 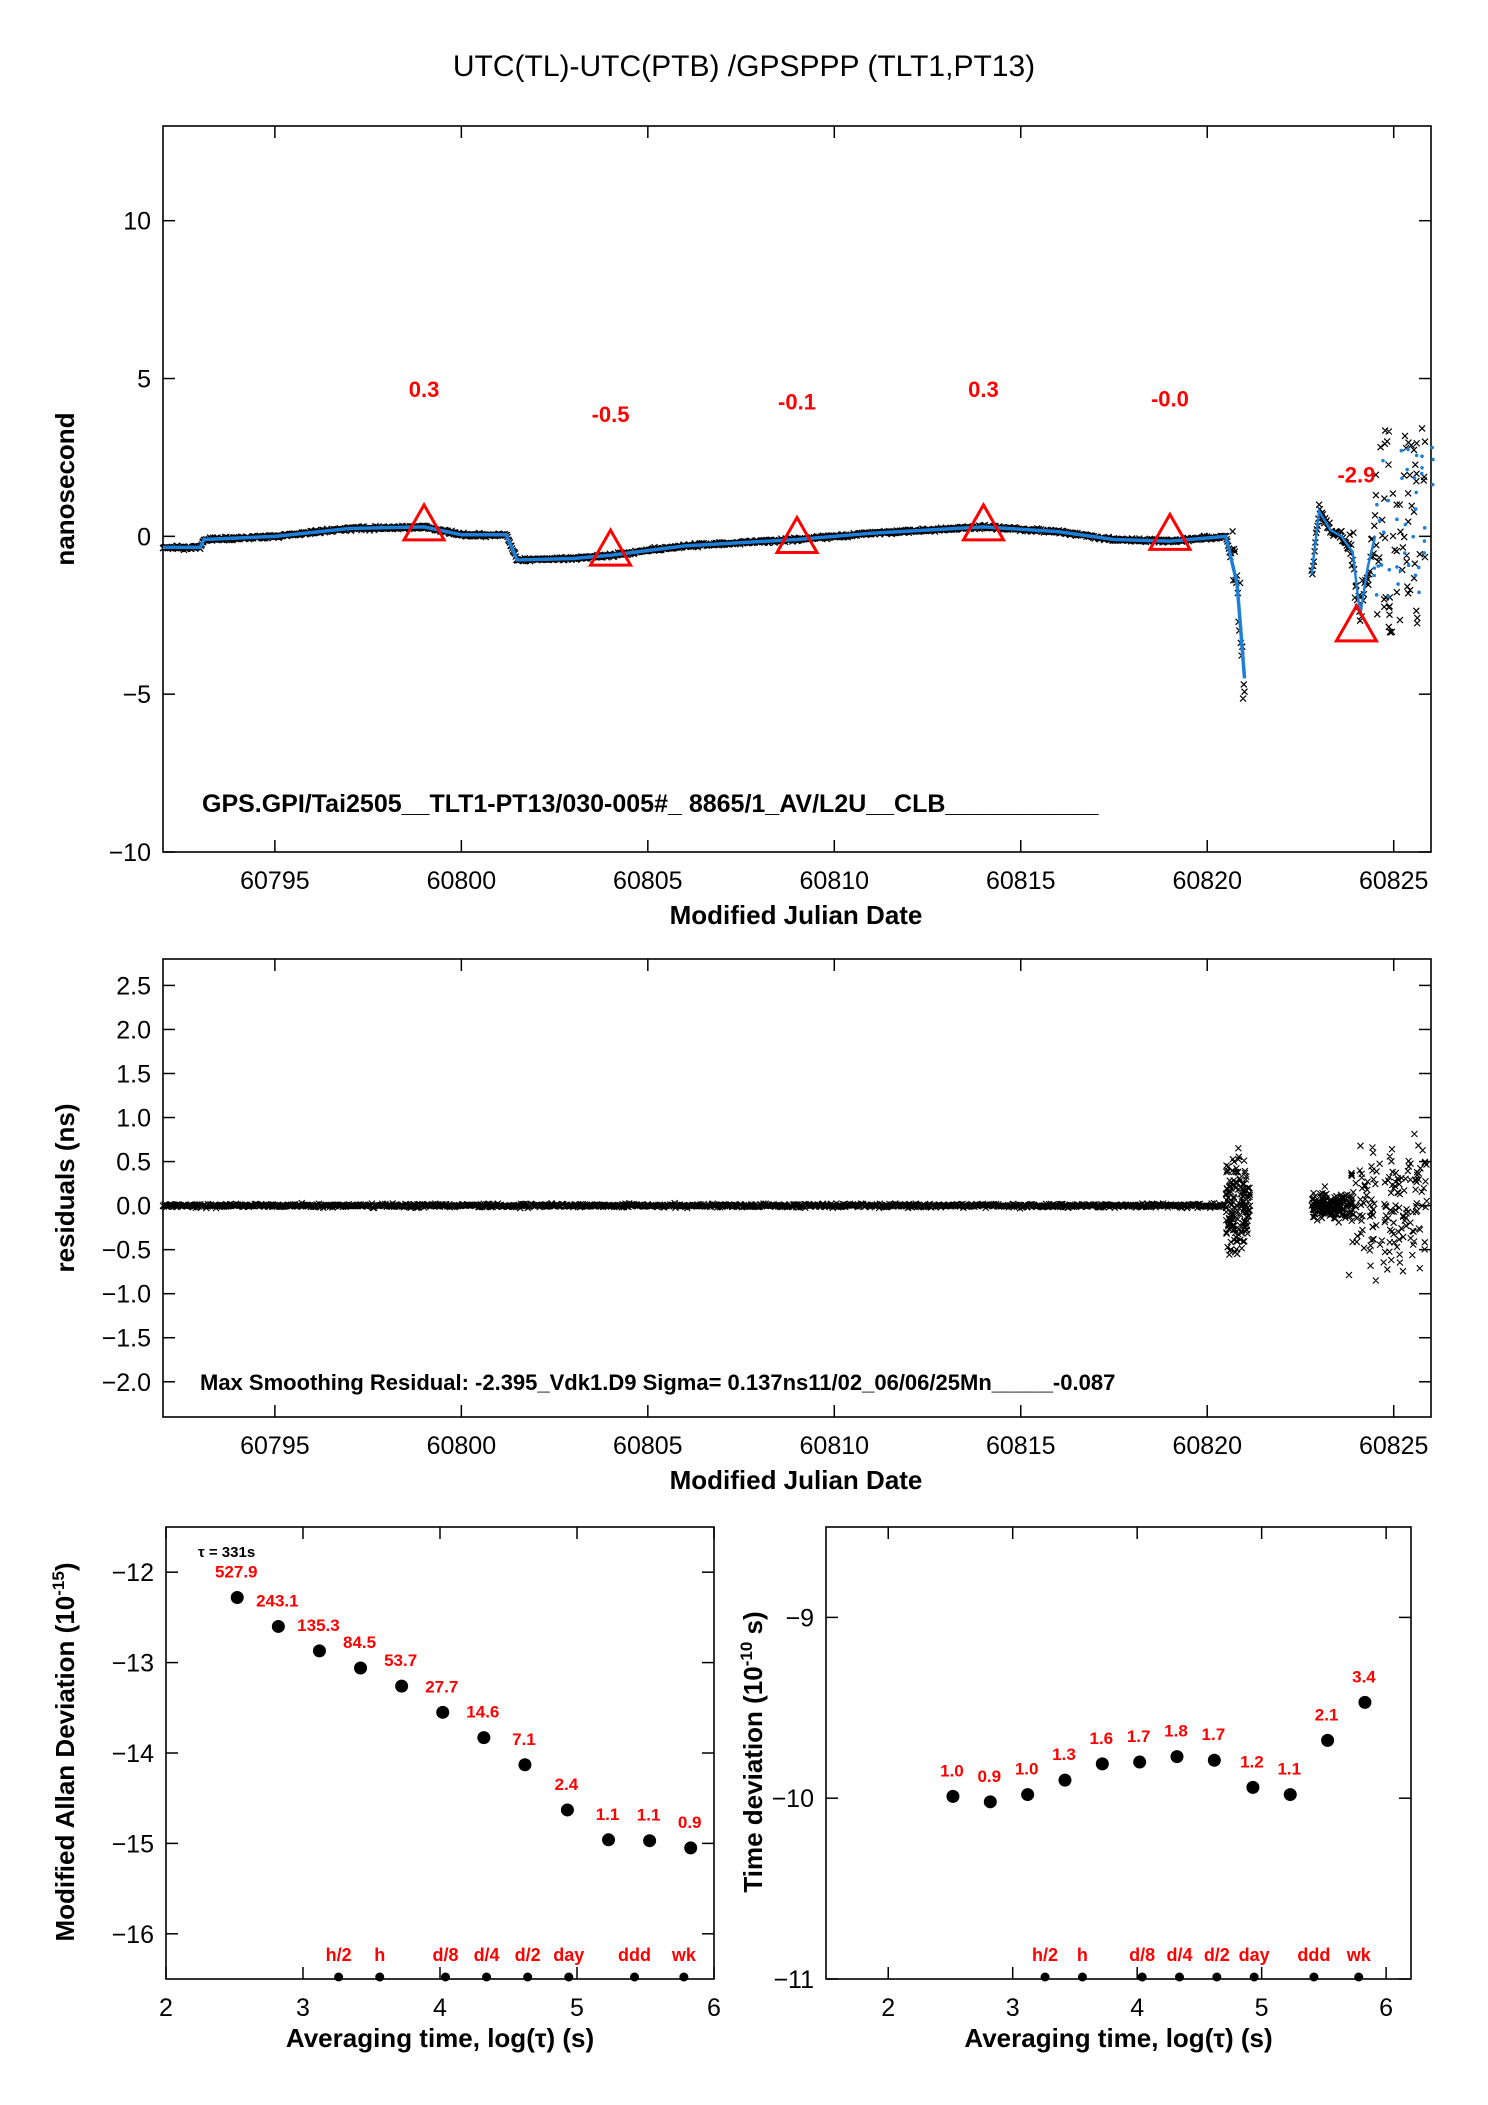 I want to click on period-mark-label: d/4, so click(x=487, y=1955).